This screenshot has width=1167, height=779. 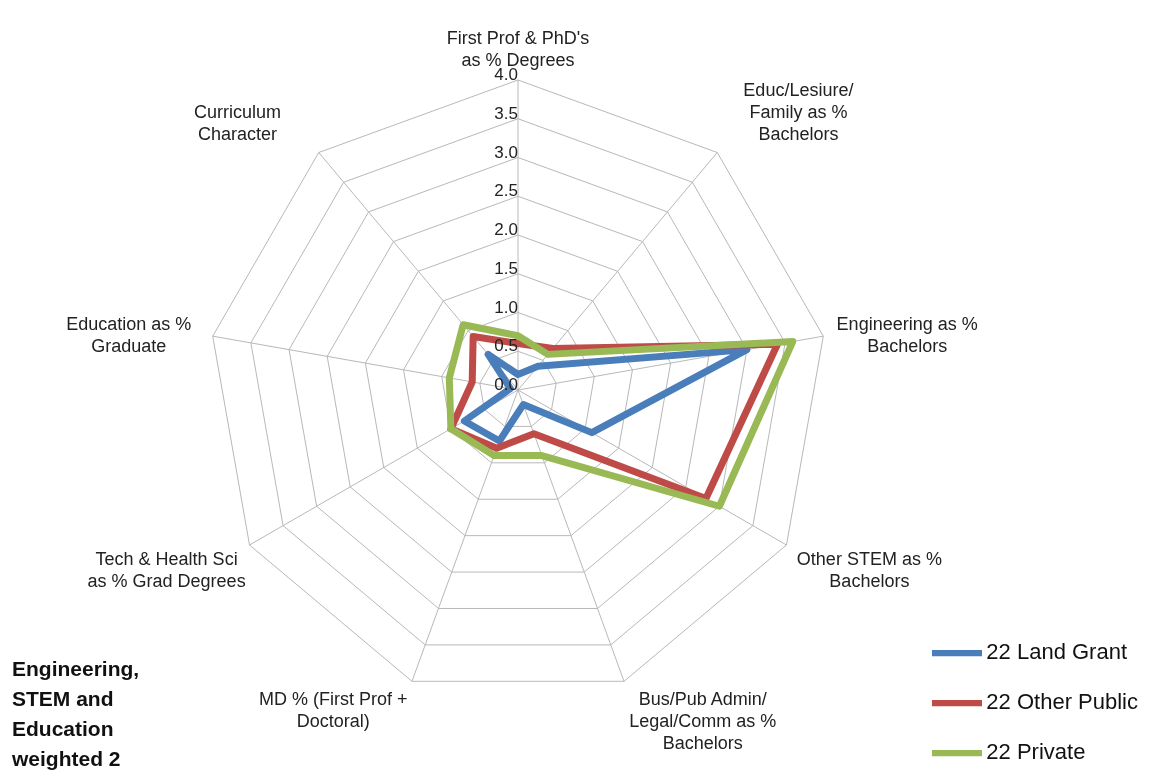 I want to click on spoke-label: Education as % Graduate, so click(x=129, y=334).